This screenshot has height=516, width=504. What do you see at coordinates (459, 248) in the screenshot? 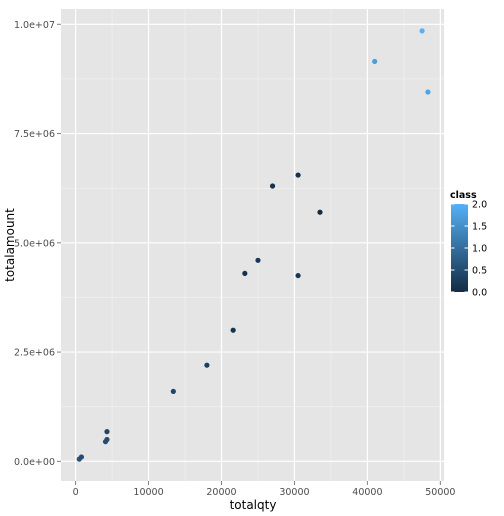
I see `legend-colorbar` at bounding box center [459, 248].